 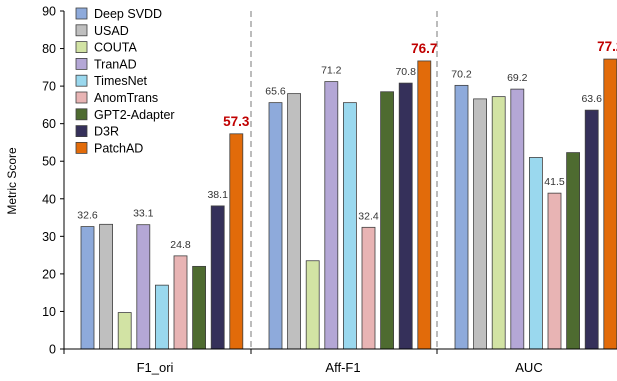 What do you see at coordinates (554, 182) in the screenshot?
I see `data-label: 41.5` at bounding box center [554, 182].